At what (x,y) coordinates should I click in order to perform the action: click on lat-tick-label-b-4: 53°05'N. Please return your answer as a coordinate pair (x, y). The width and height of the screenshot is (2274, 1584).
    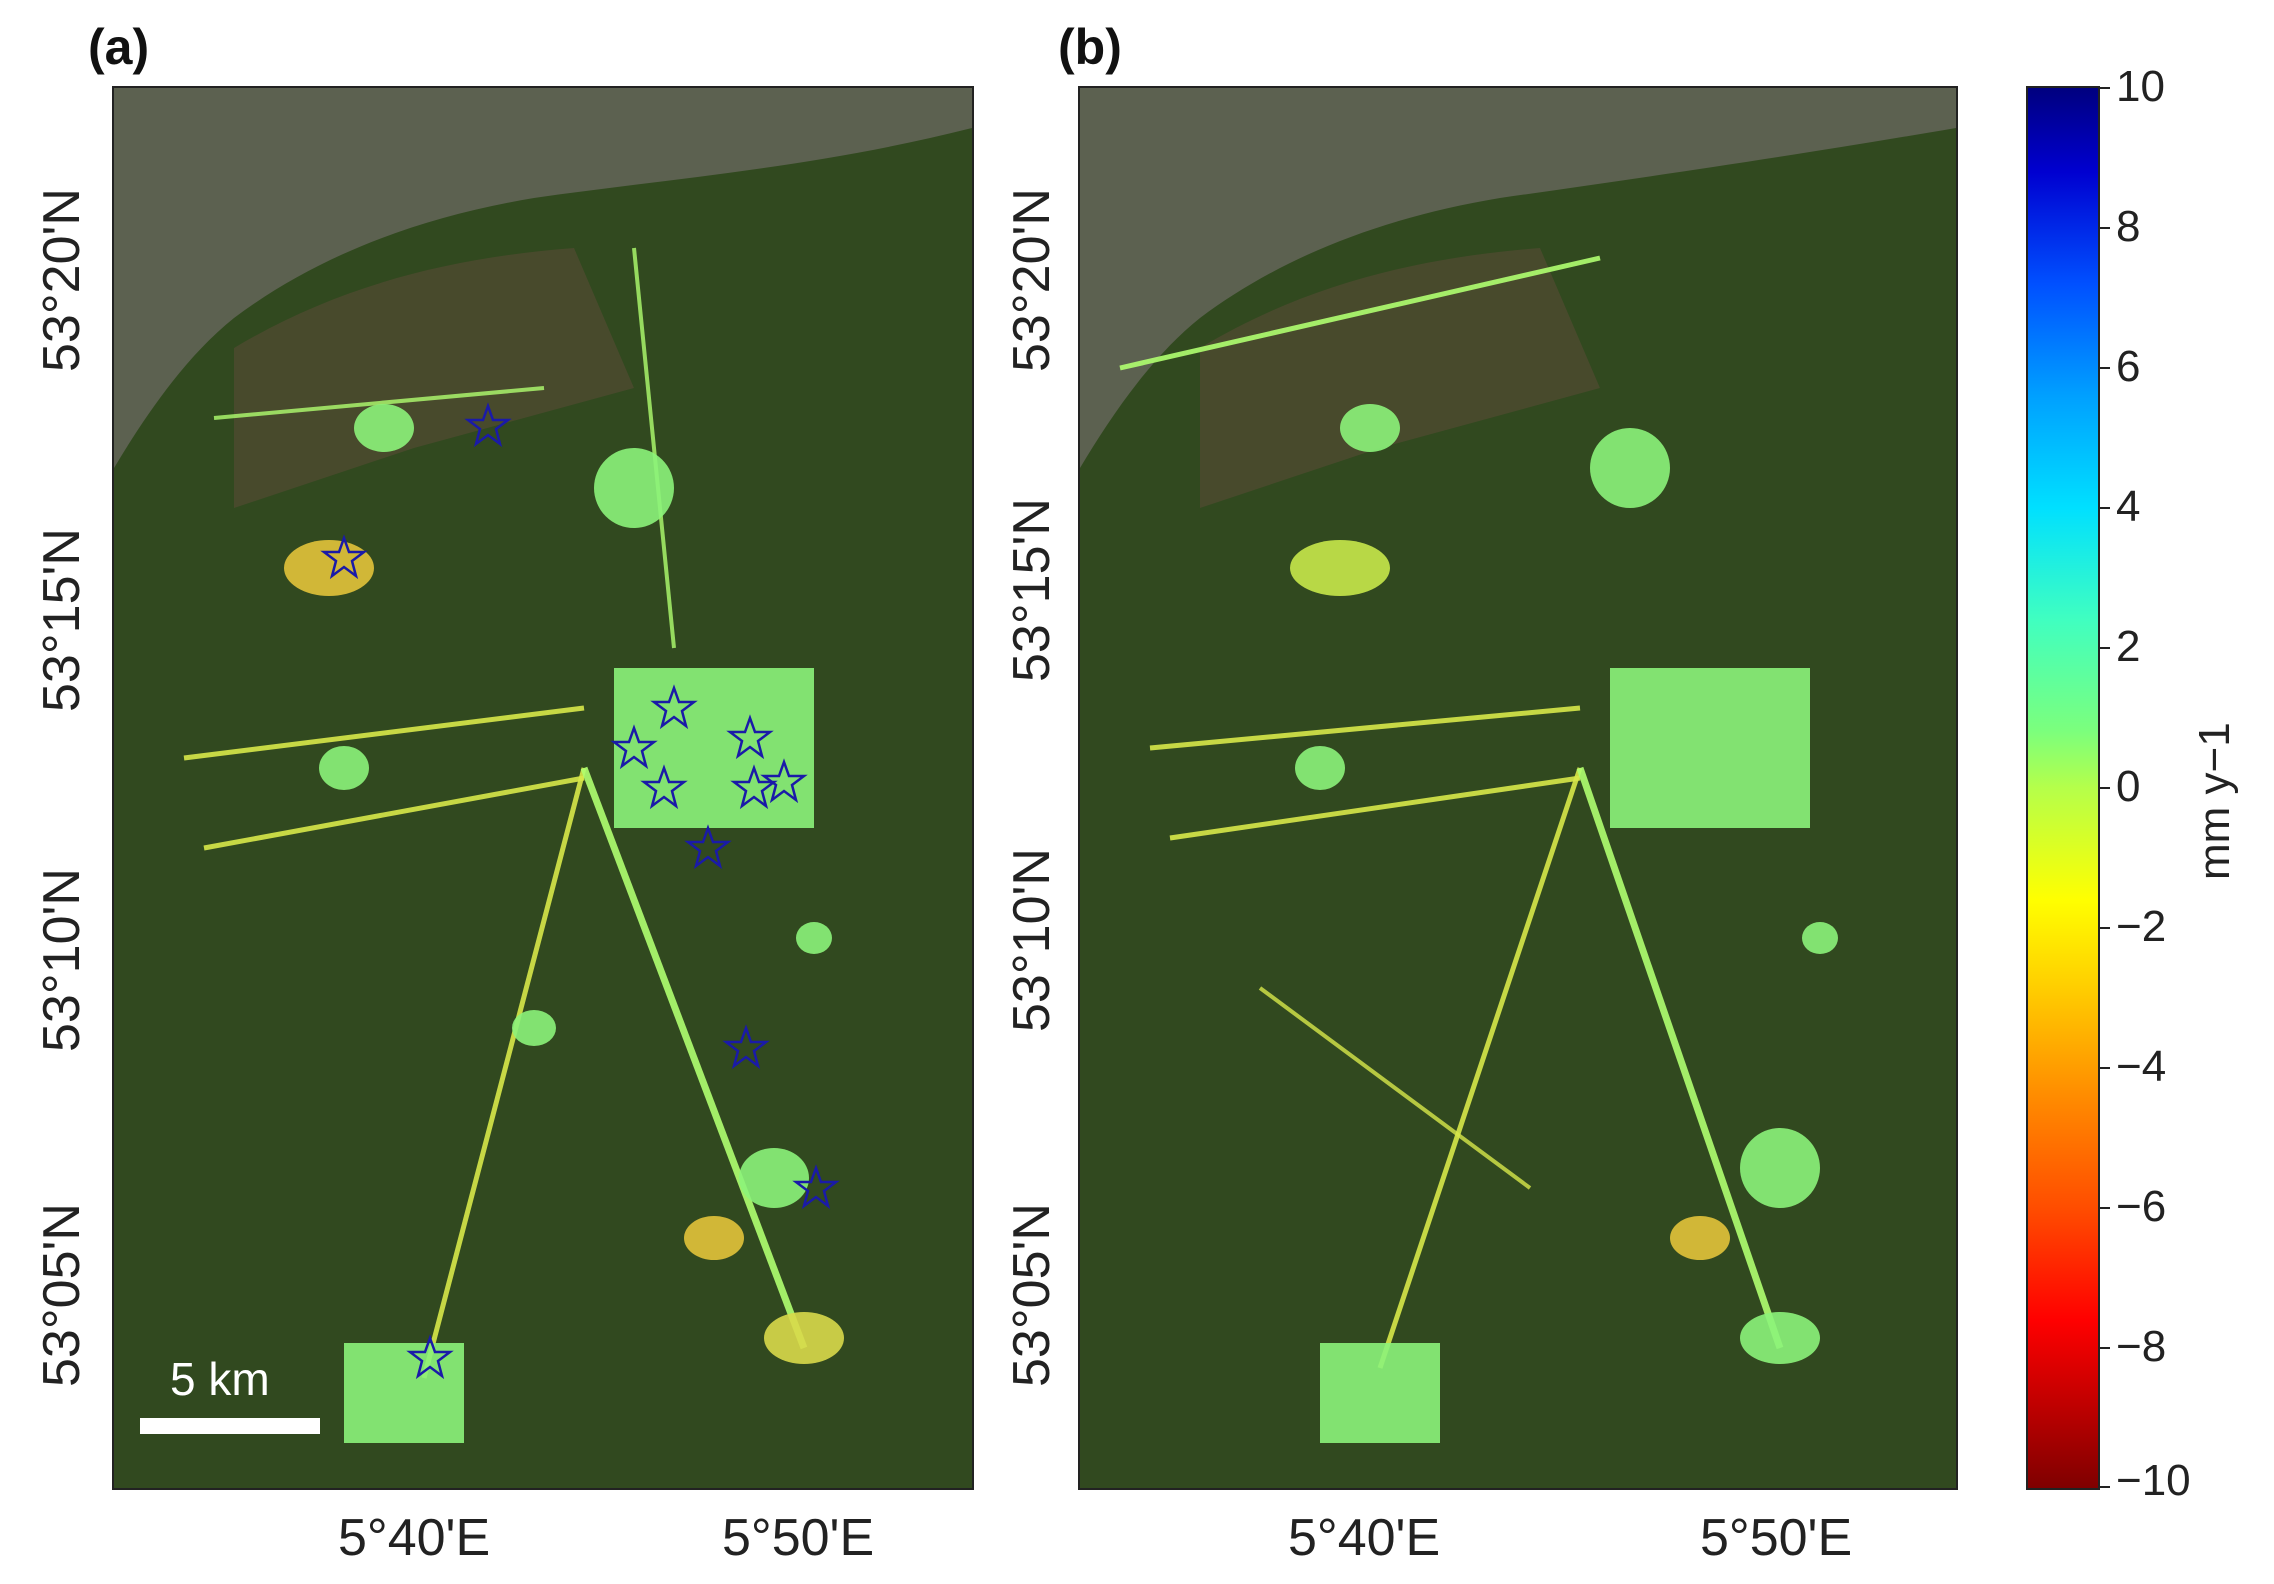
    Looking at the image, I should click on (1031, 1295).